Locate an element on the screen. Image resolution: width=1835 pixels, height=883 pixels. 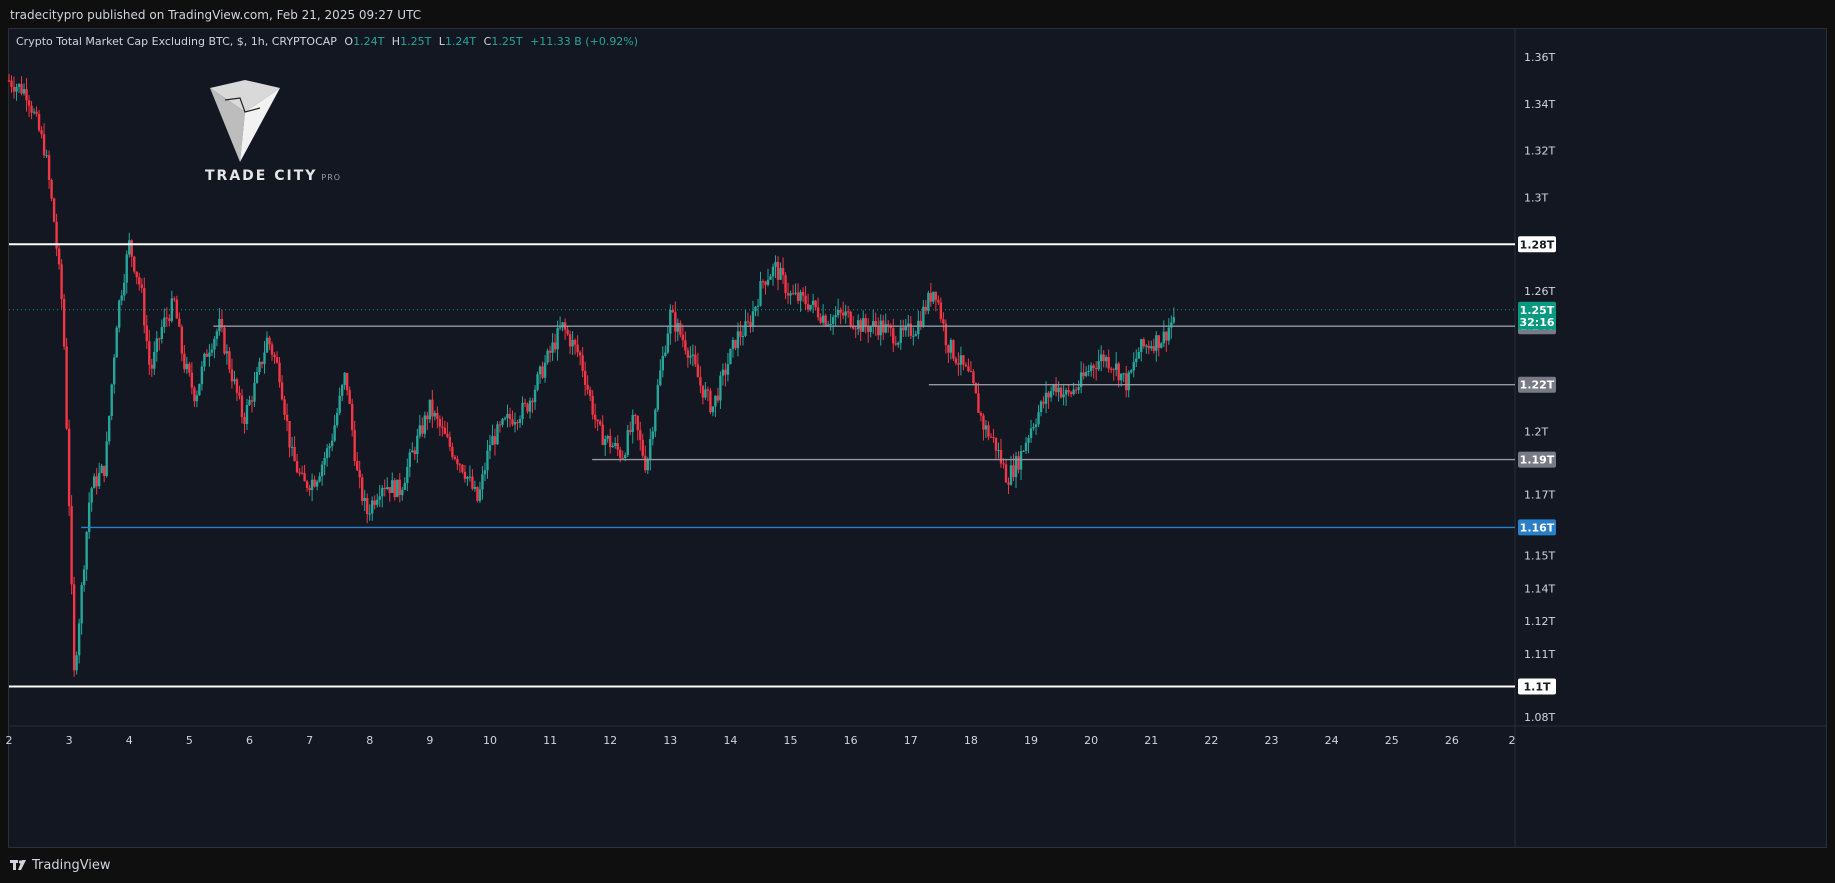
change-value: +11.33 B (+0.92%) is located at coordinates (584, 41).